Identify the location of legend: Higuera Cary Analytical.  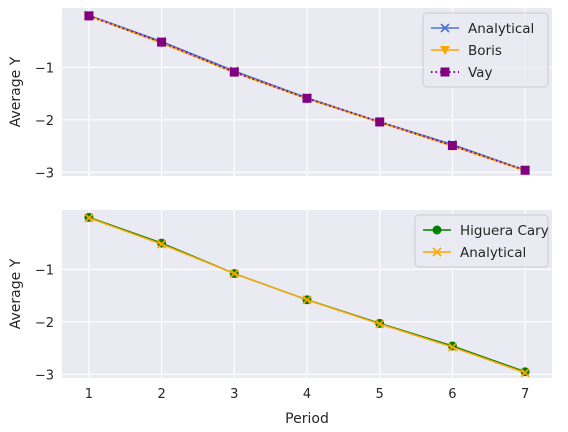
(481, 241).